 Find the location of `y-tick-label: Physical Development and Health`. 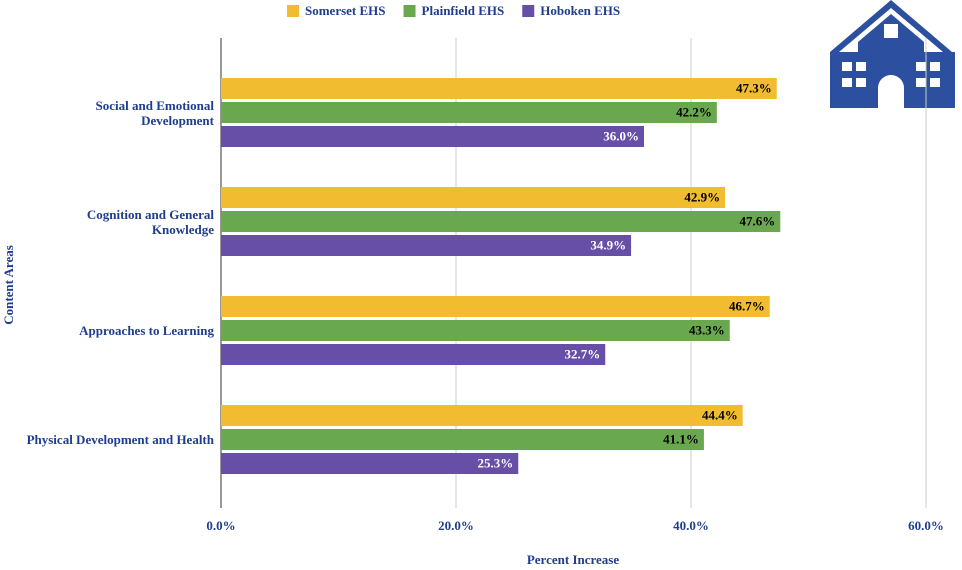

y-tick-label: Physical Development and Health is located at coordinates (120, 439).